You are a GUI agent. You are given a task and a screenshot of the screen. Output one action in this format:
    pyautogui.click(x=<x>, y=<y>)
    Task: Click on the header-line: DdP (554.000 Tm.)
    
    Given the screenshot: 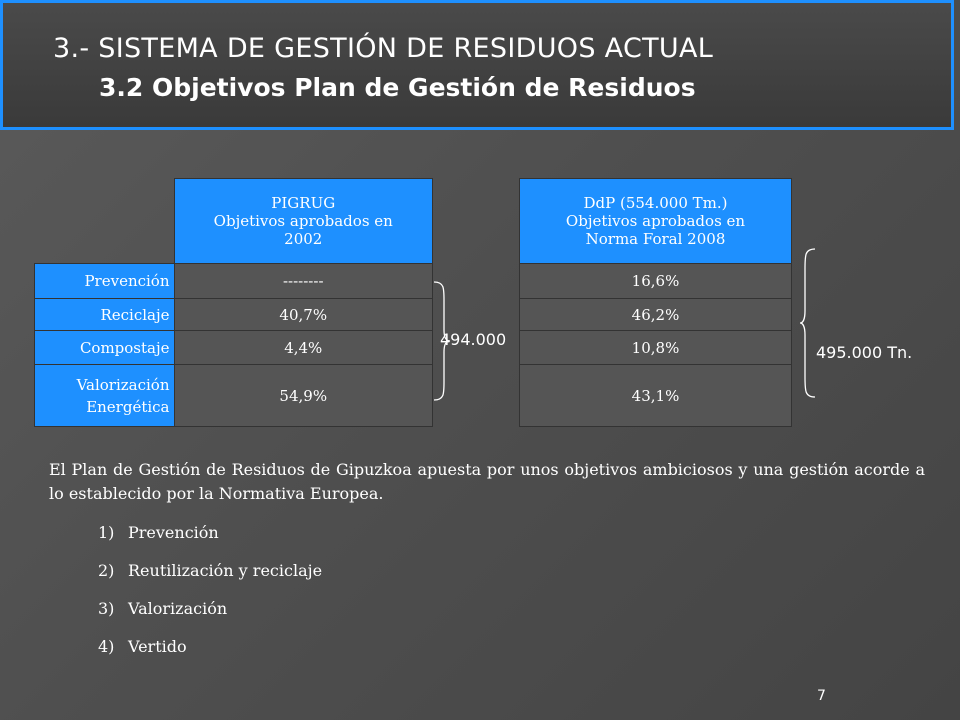 What is the action you would take?
    pyautogui.click(x=655, y=203)
    